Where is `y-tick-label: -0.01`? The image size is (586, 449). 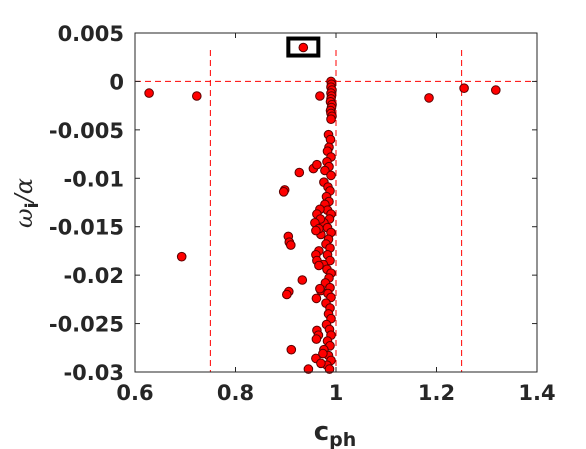
y-tick-label: -0.01 is located at coordinates (93, 179).